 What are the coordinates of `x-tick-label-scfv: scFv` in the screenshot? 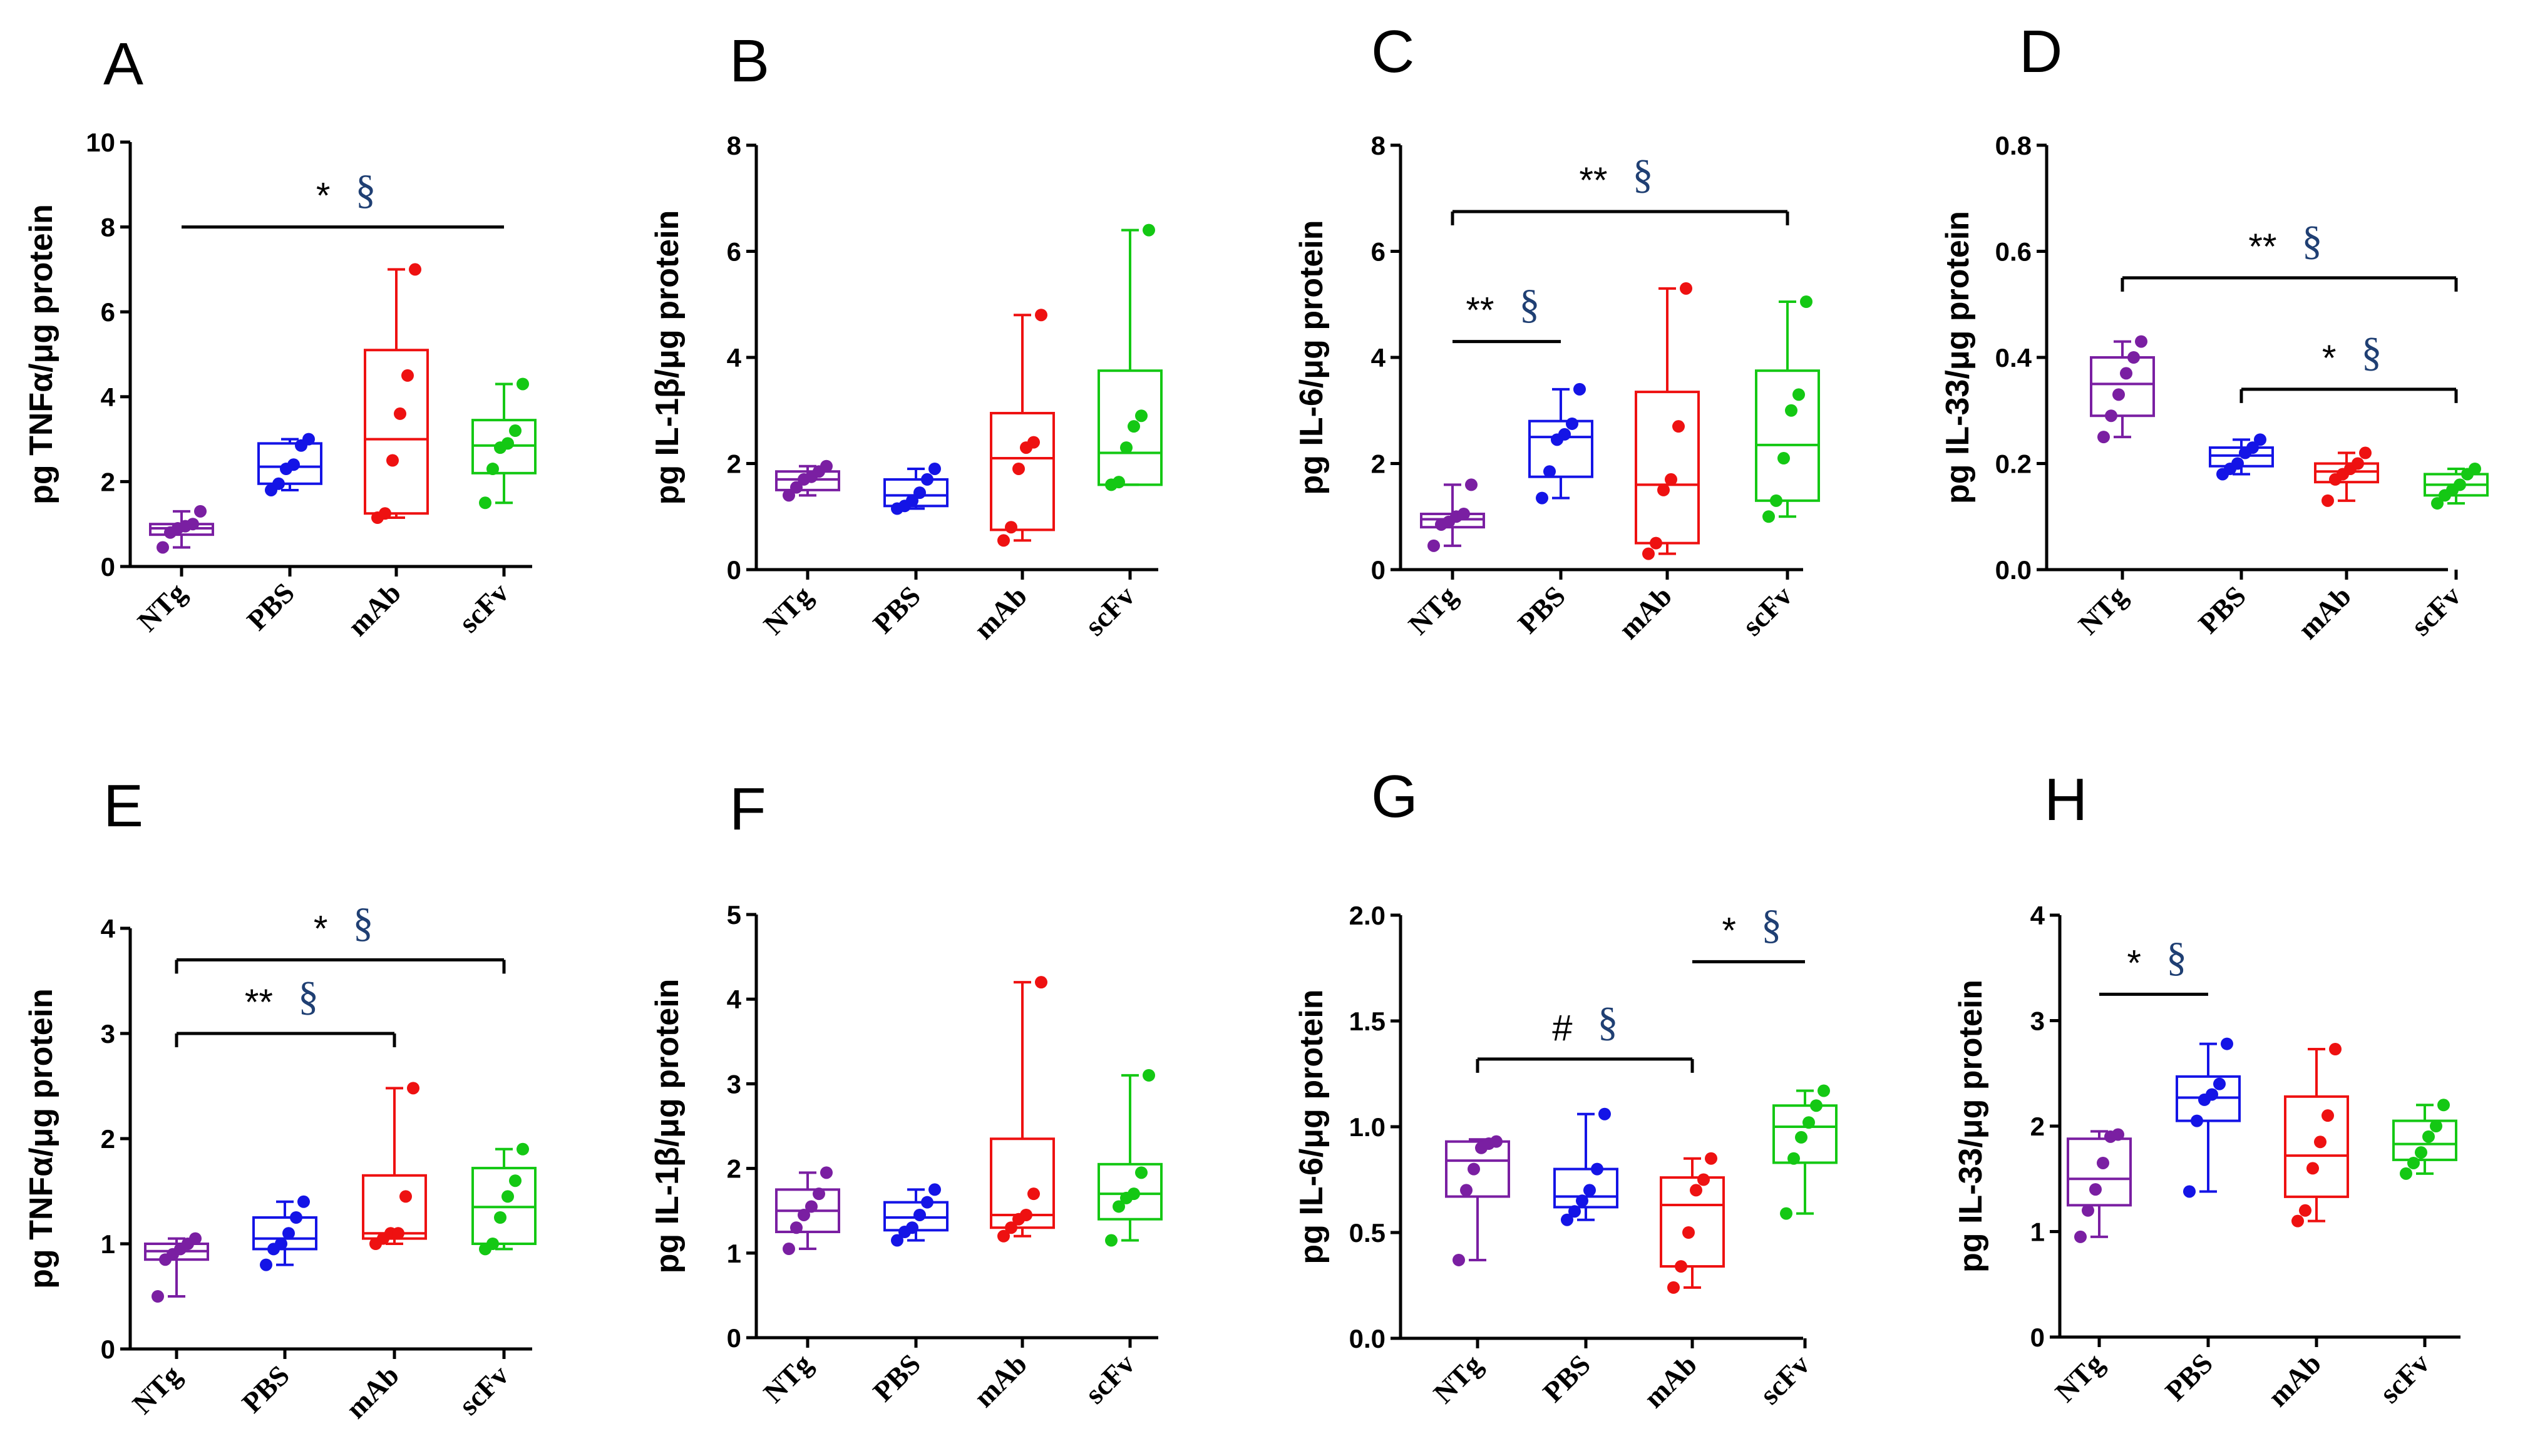 It's located at (484, 608).